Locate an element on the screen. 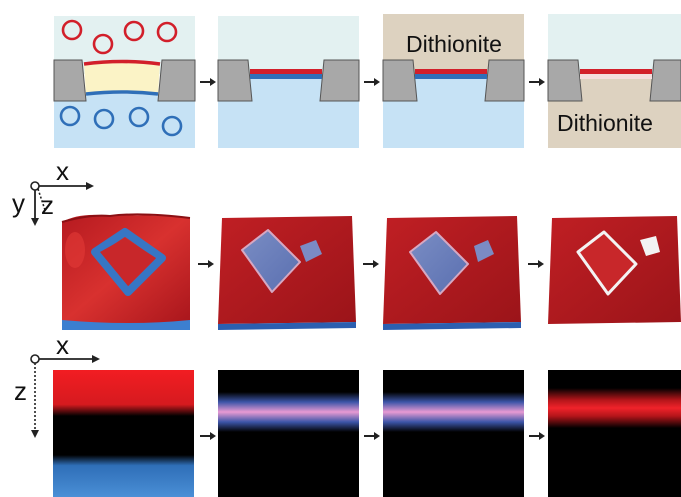  red-molecules is located at coordinates (119, 37).